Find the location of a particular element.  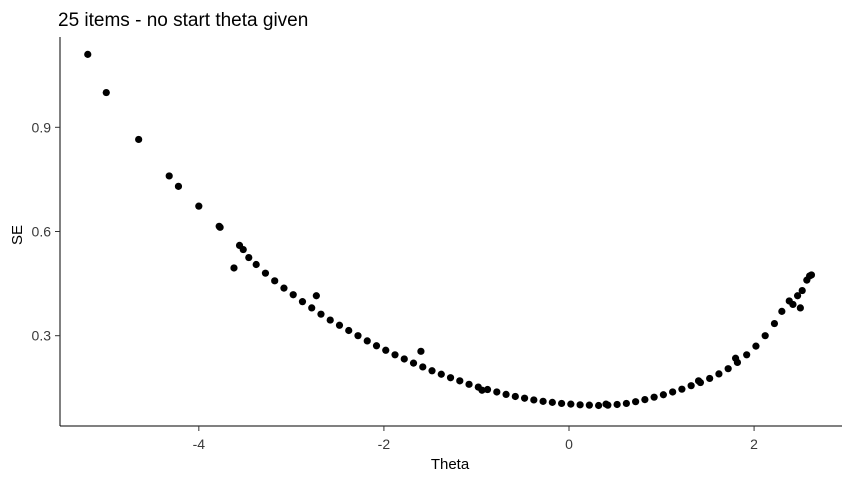

chart-title: 25 items - no start theta given is located at coordinates (183, 20).